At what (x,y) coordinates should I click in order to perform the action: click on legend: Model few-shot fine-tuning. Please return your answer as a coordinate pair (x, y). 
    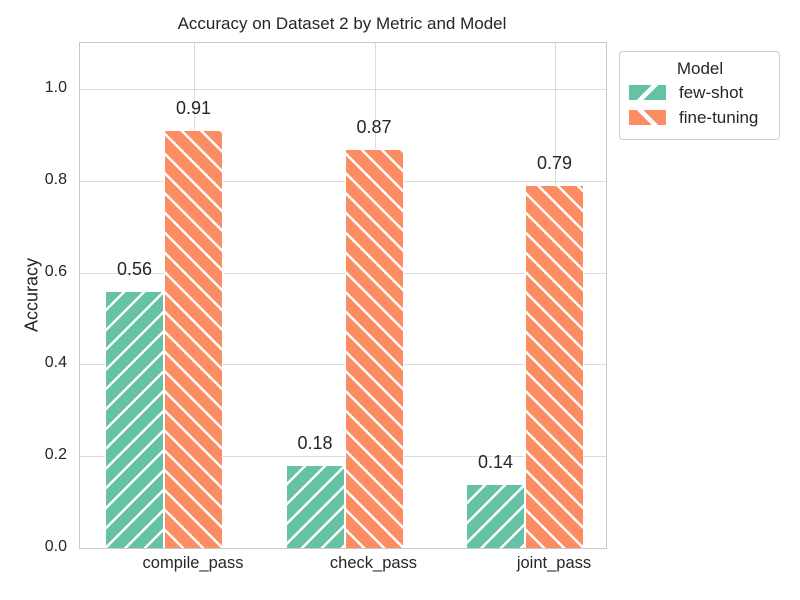
    Looking at the image, I should click on (699, 95).